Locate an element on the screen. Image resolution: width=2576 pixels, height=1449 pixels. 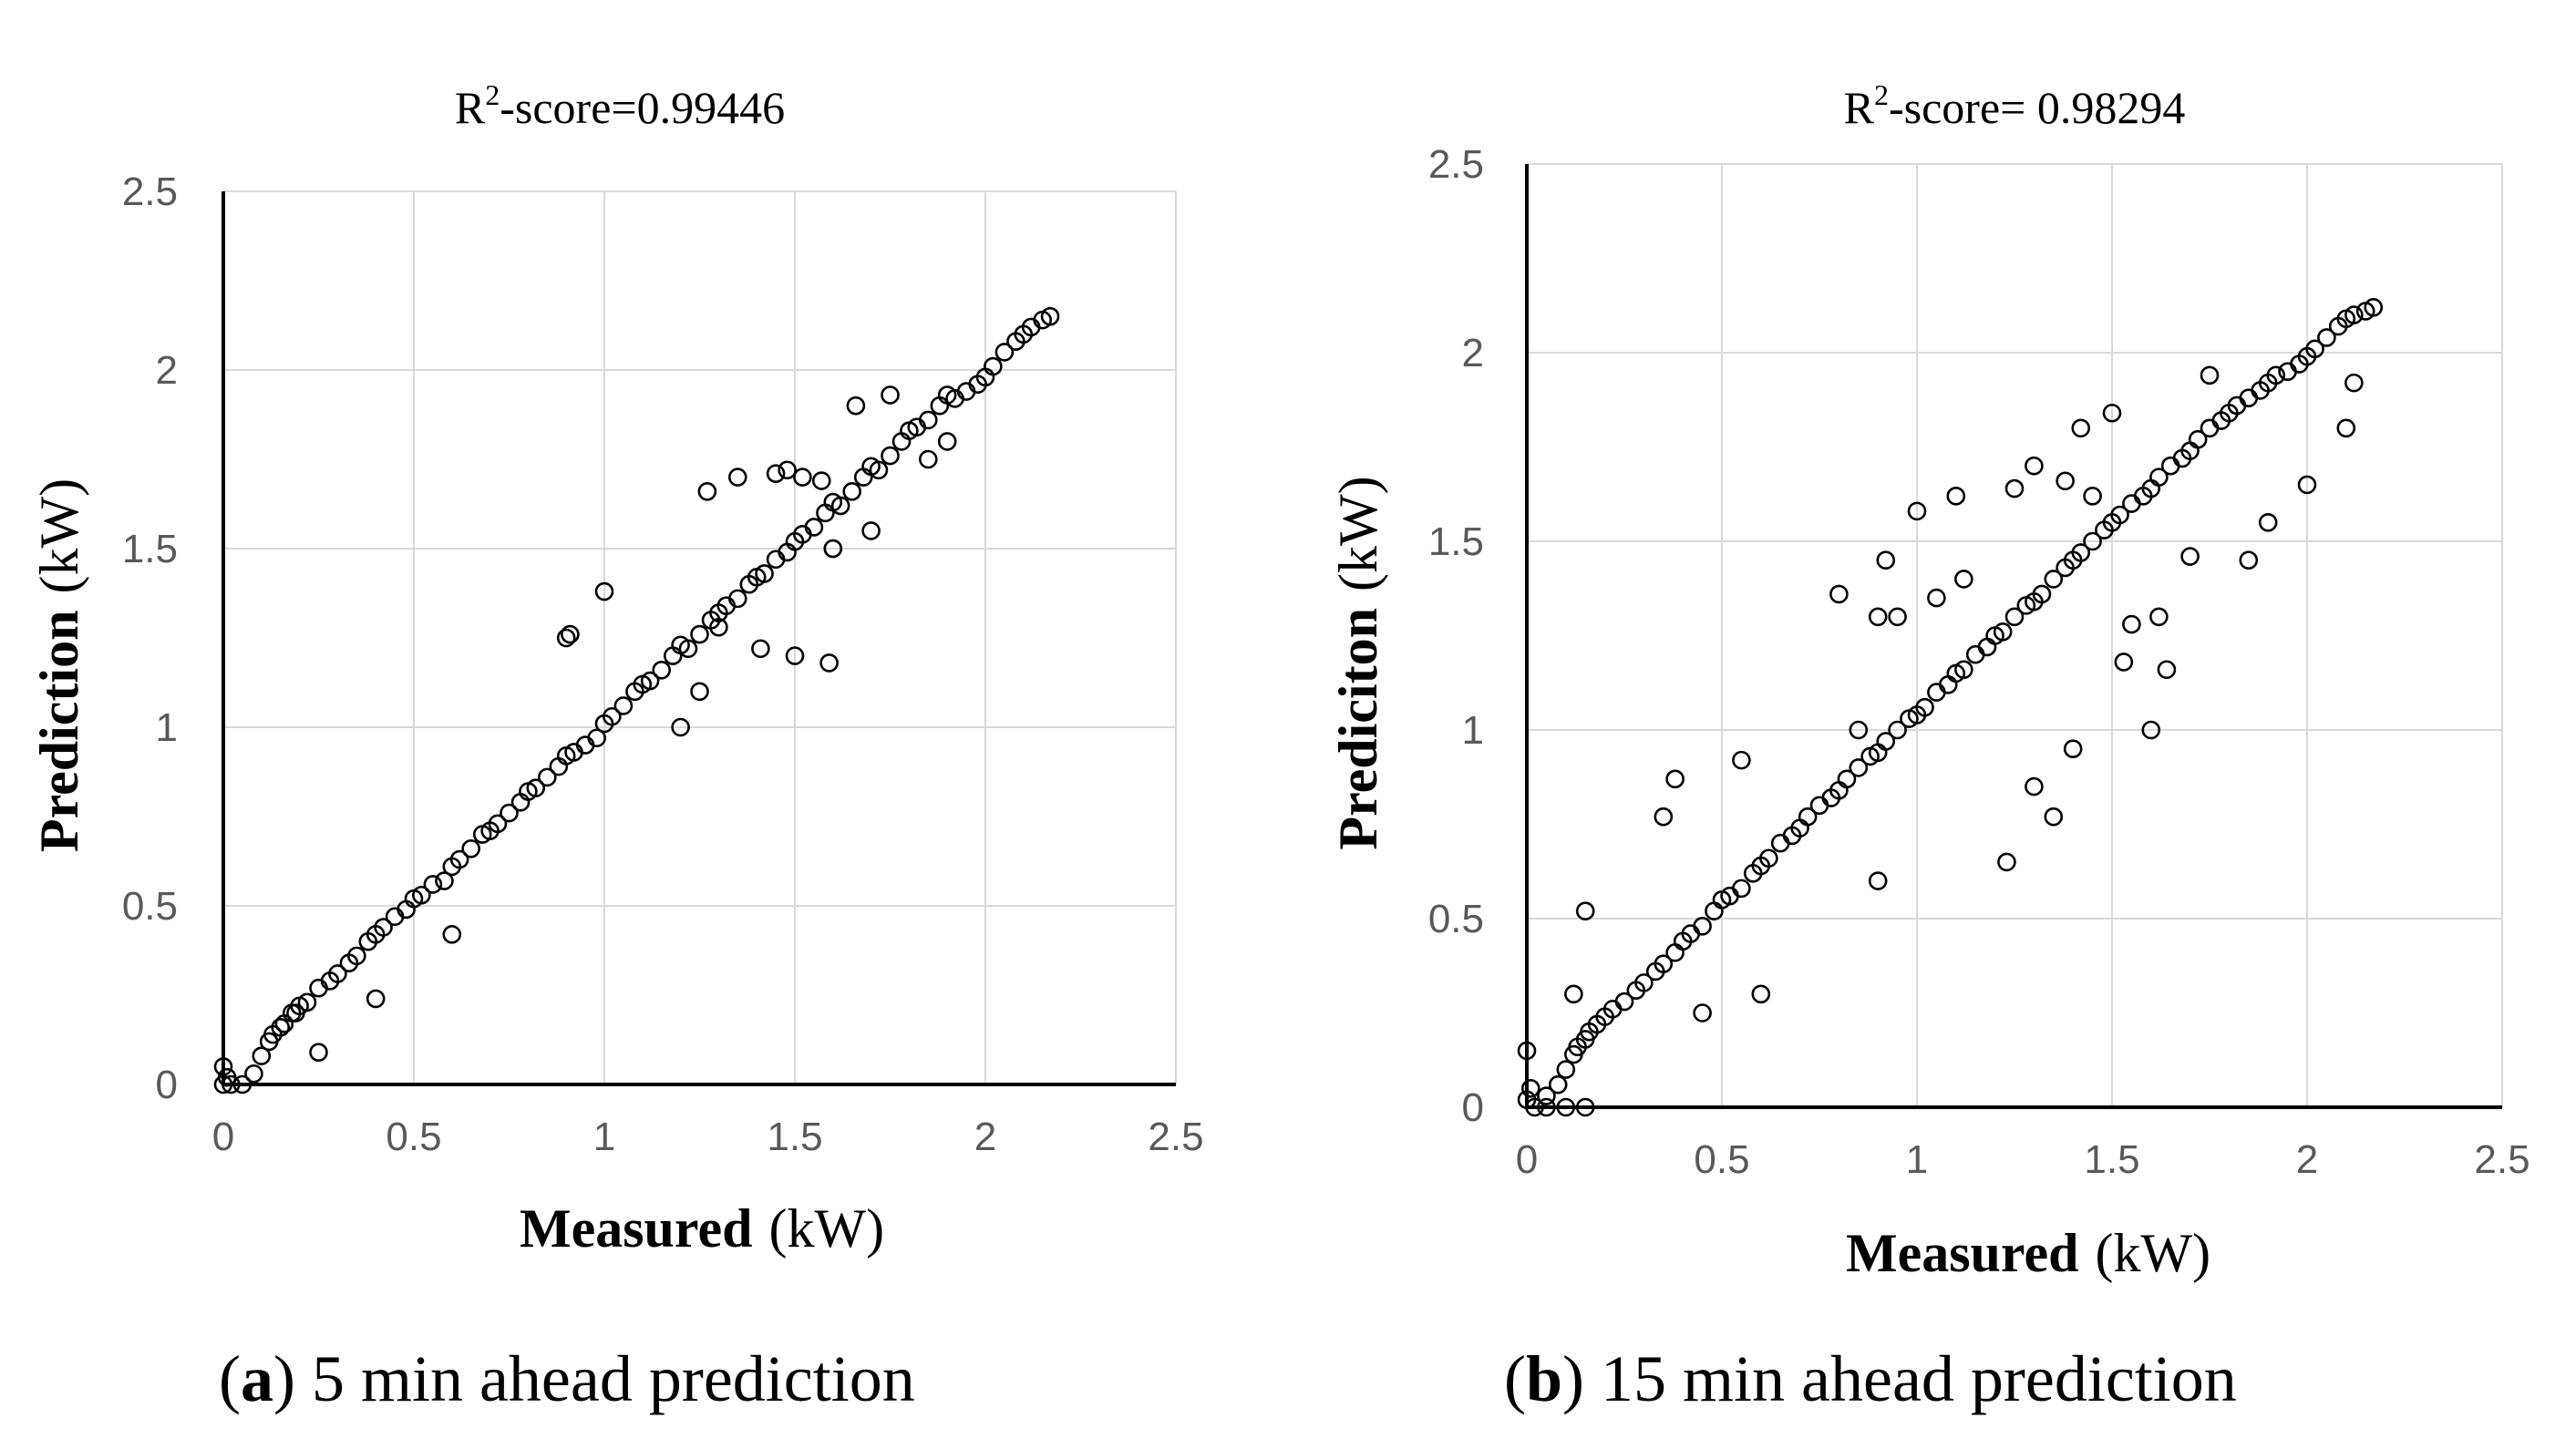
chart-title-b: R2-score= 0.98294 is located at coordinates (2015, 105).